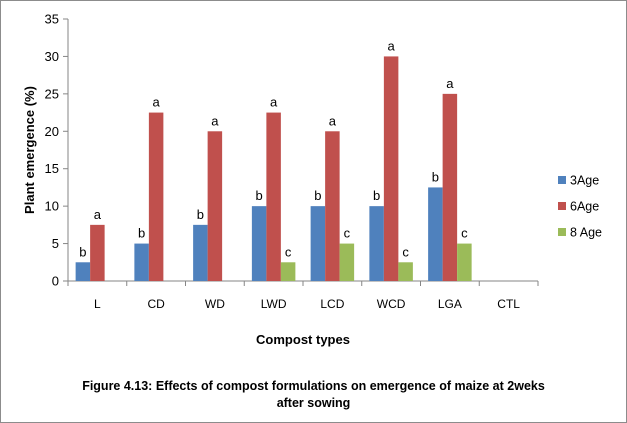 The image size is (627, 423). I want to click on y-tick-label: 20, so click(52, 131).